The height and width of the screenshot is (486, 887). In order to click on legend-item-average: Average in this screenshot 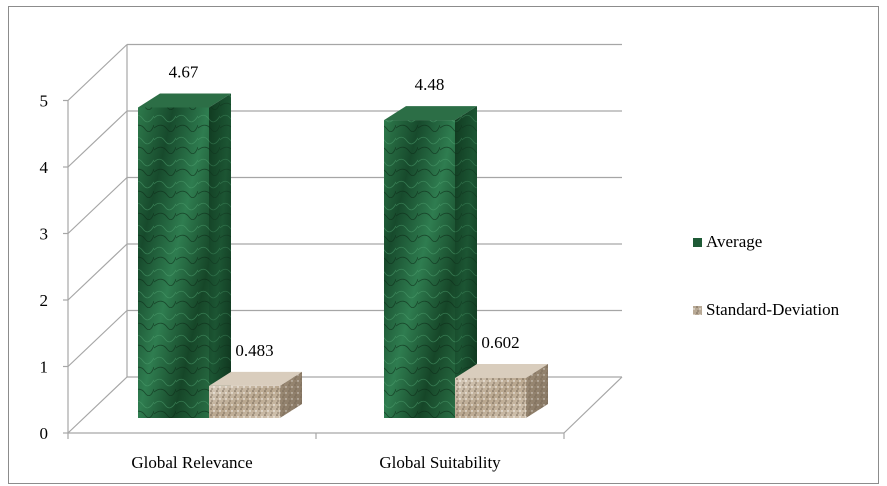, I will do `click(727, 241)`.